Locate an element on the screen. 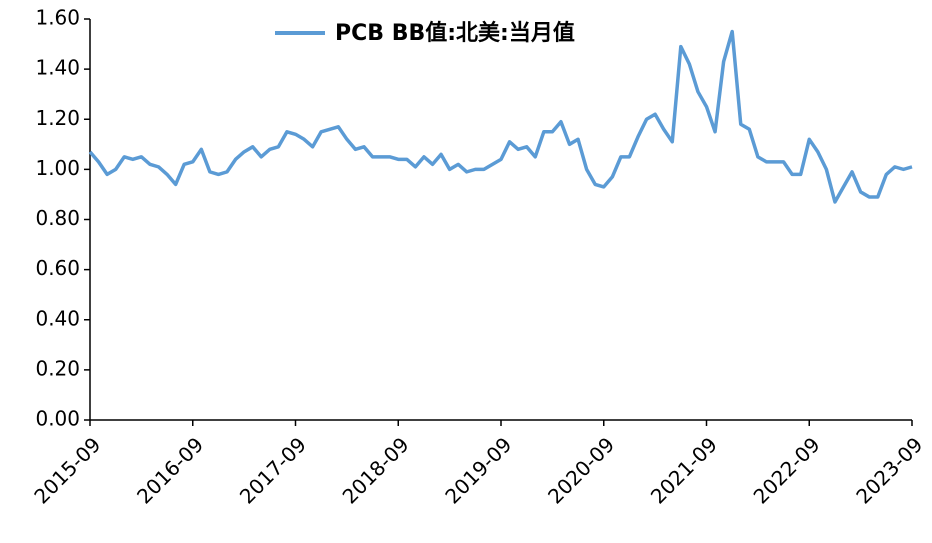 The image size is (932, 543). y-tick-label: 0.80 is located at coordinates (57, 218).